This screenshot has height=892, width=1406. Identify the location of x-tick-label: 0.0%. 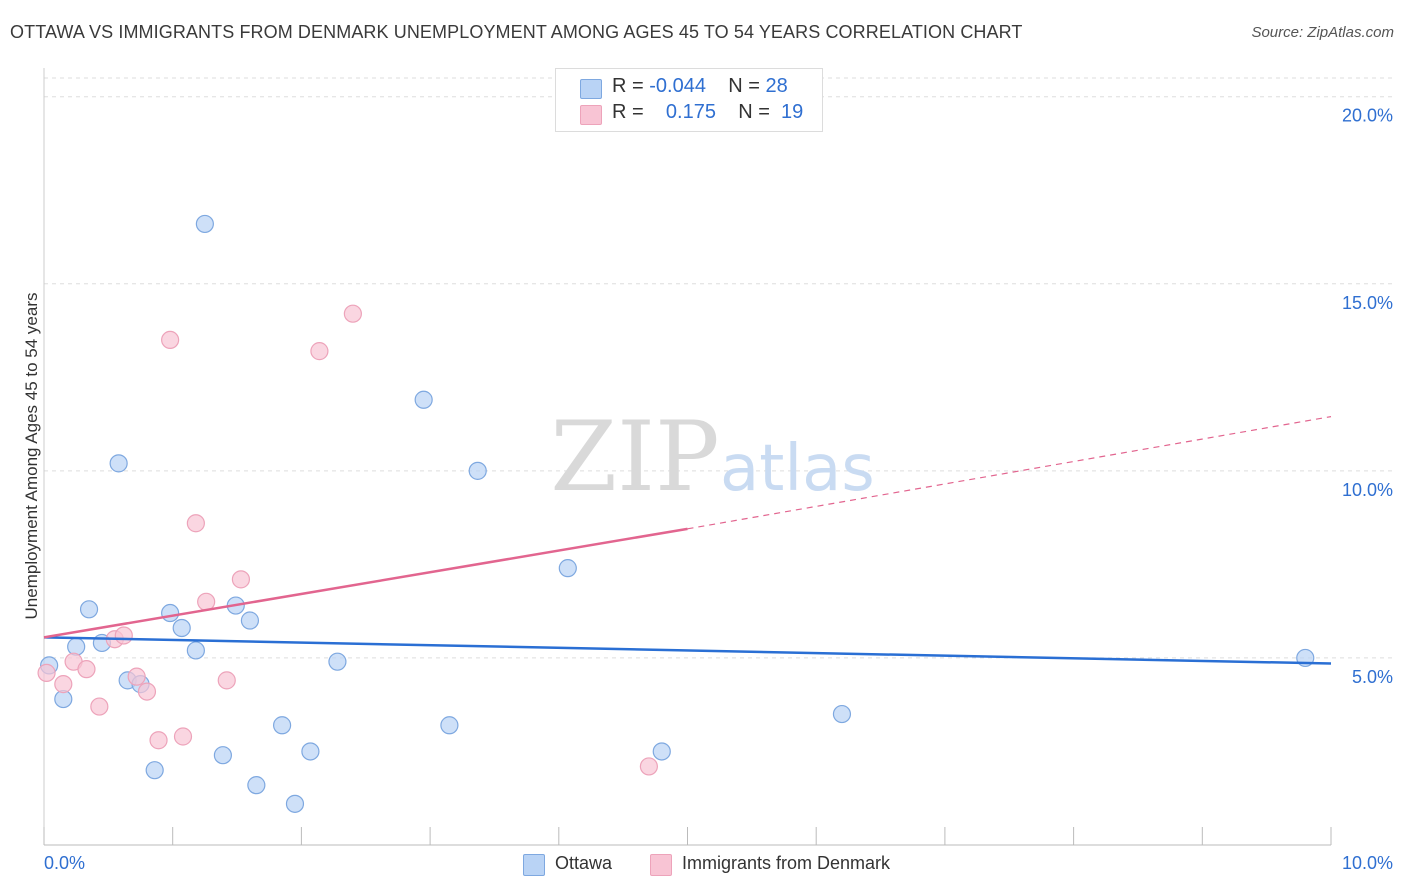
(64, 863).